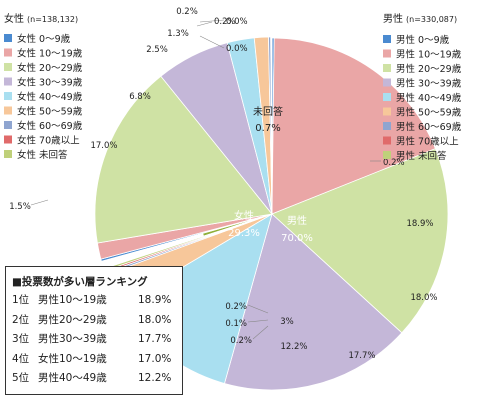 The width and height of the screenshot is (497, 400). I want to click on main-value-label-2: 0.7%, so click(267, 128).